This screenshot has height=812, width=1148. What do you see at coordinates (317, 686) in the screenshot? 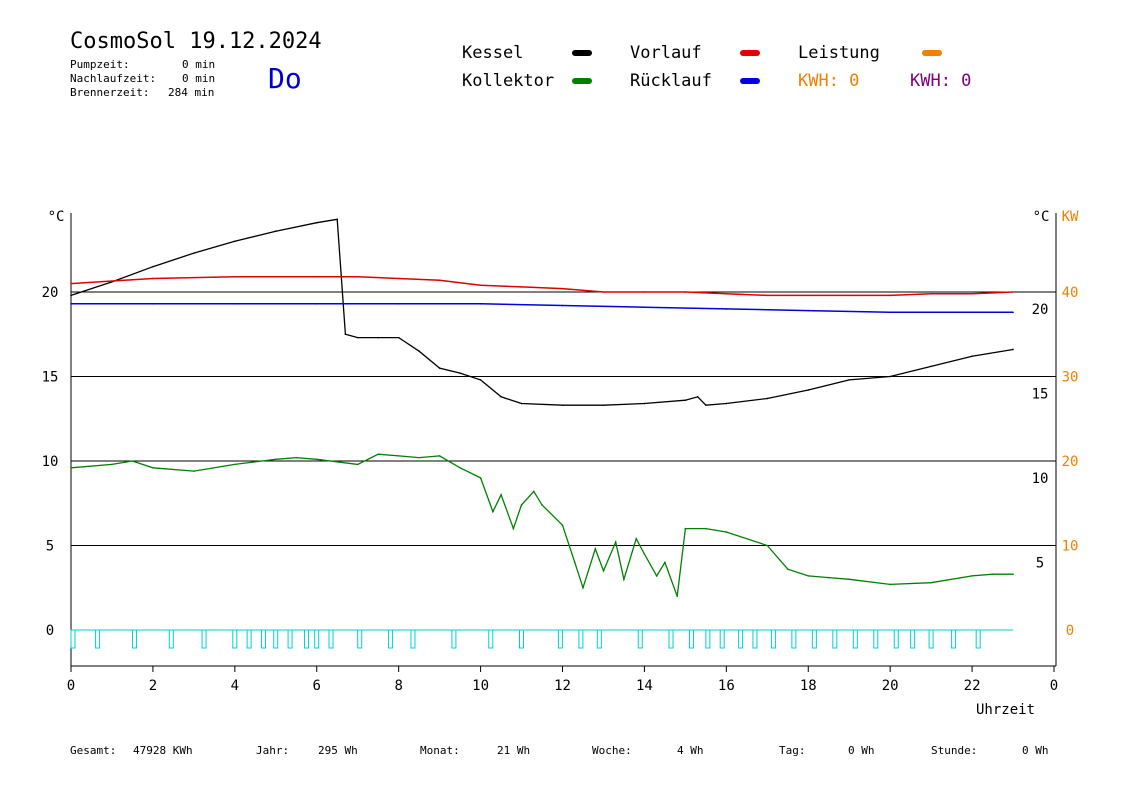
I see `x-tick-label: 6` at bounding box center [317, 686].